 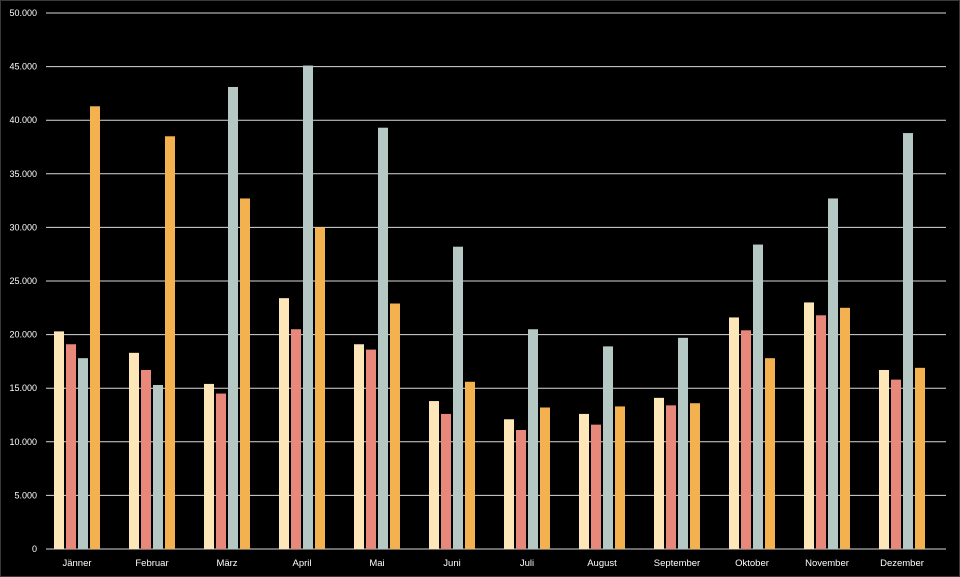 What do you see at coordinates (151, 563) in the screenshot?
I see `x-category-label: Februar` at bounding box center [151, 563].